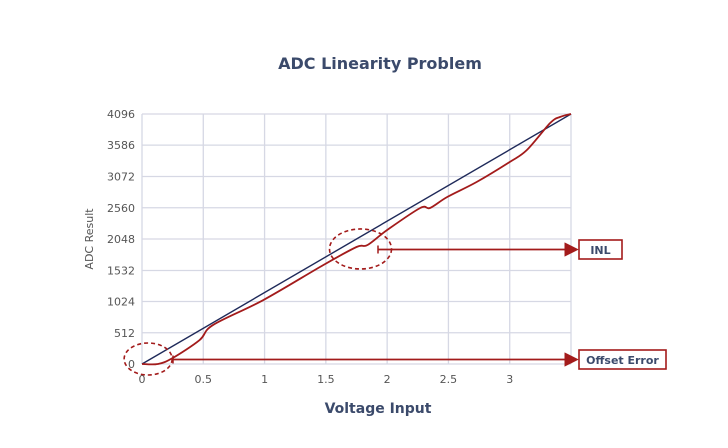 The height and width of the screenshot is (448, 728). What do you see at coordinates (142, 379) in the screenshot?
I see `x-tick-label: 0` at bounding box center [142, 379].